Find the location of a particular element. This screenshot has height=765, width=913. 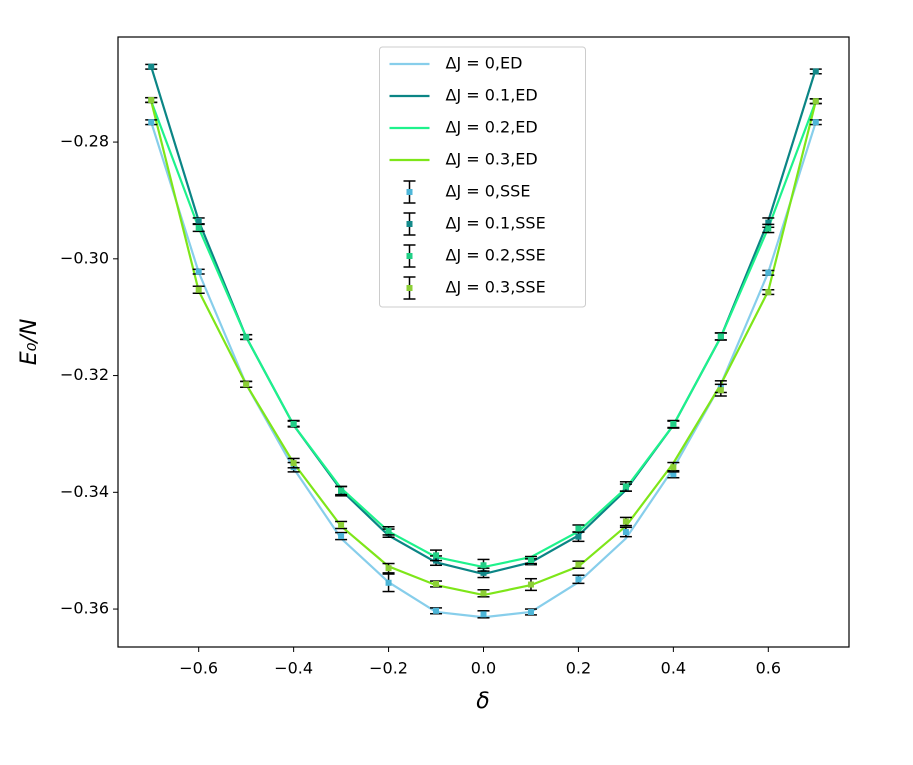

x-tick-label: −0.6 is located at coordinates (198, 668).